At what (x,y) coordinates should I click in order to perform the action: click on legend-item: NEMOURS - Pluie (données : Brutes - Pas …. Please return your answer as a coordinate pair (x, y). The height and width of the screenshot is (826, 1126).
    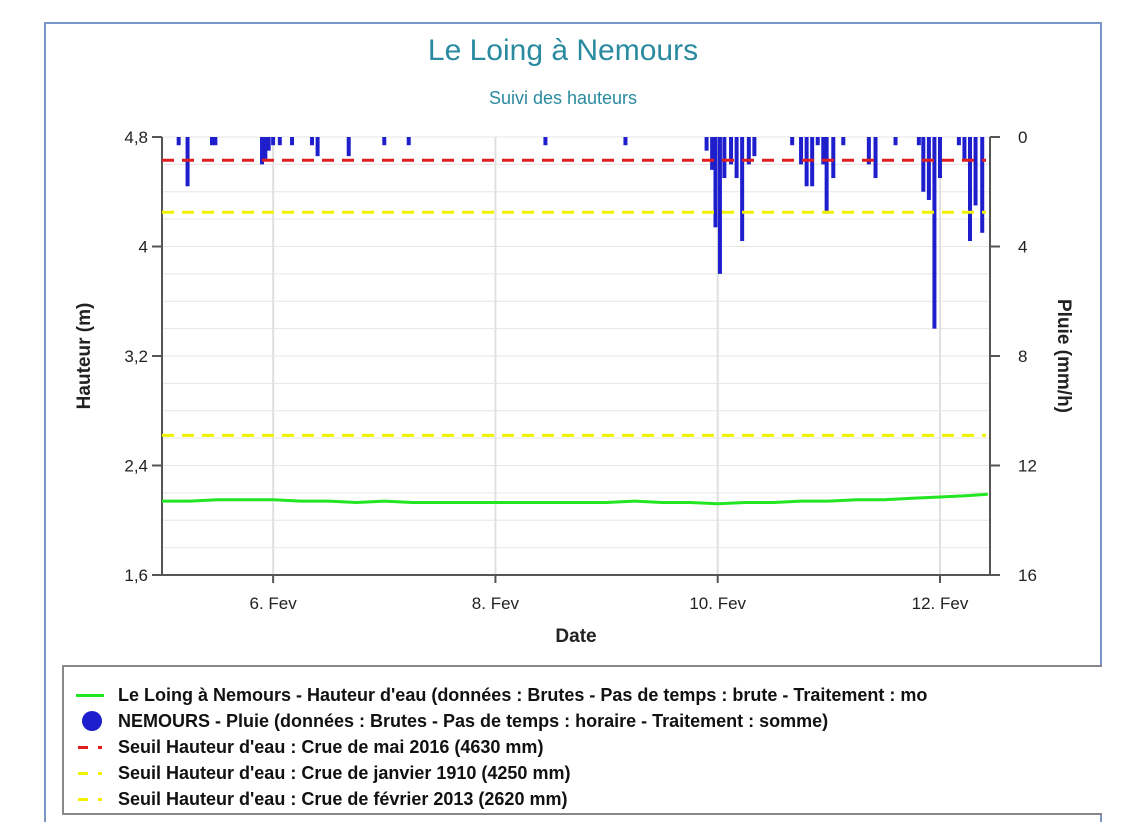
    Looking at the image, I should click on (452, 721).